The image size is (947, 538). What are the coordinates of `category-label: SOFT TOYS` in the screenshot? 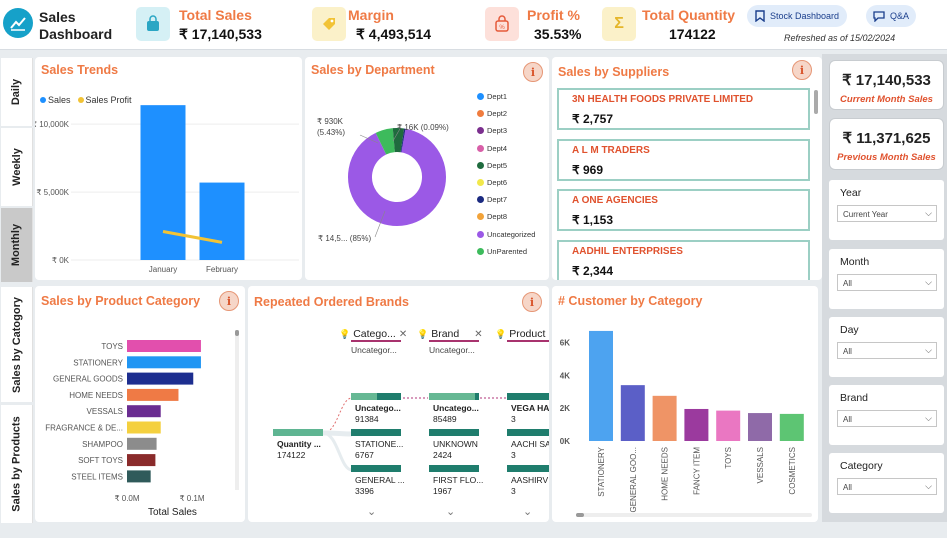 It's located at (100, 460).